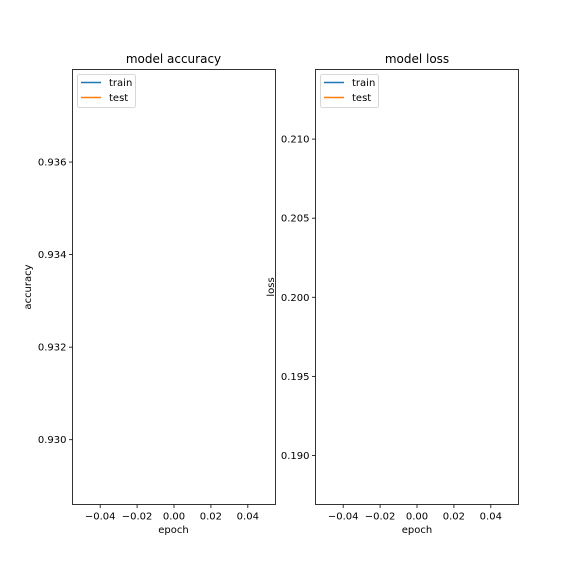  Describe the element at coordinates (295, 377) in the screenshot. I see `loss-y-tick-label: 0.195` at that location.